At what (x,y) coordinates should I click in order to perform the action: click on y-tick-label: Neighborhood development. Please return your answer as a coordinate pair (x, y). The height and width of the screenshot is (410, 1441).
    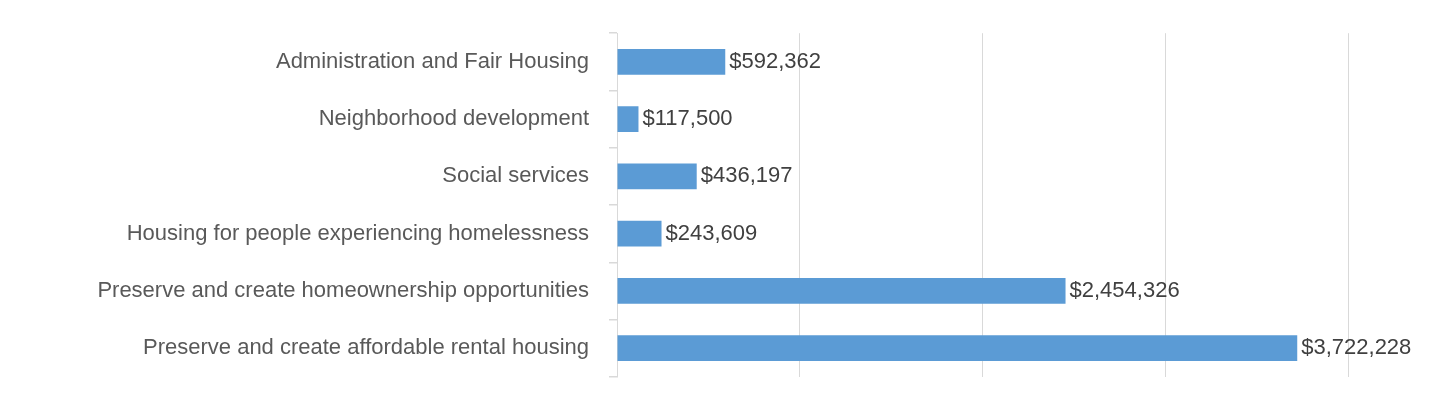
    Looking at the image, I should click on (453, 118).